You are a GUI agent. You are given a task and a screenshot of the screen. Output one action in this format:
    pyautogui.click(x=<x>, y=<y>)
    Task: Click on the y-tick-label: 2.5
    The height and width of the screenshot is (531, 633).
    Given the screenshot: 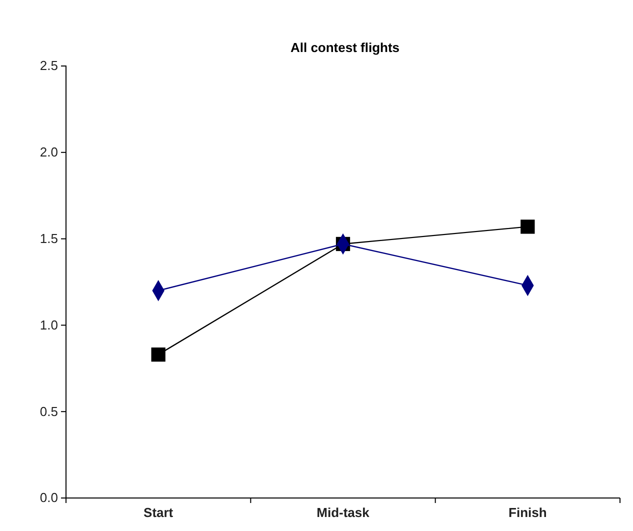 What is the action you would take?
    pyautogui.click(x=49, y=66)
    